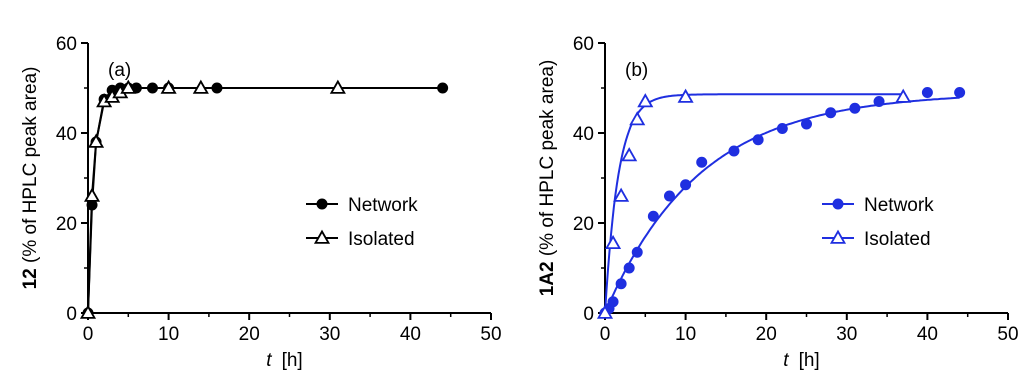  I want to click on y-axis-title: 12 (% of HPLC peak area), so click(30, 178).